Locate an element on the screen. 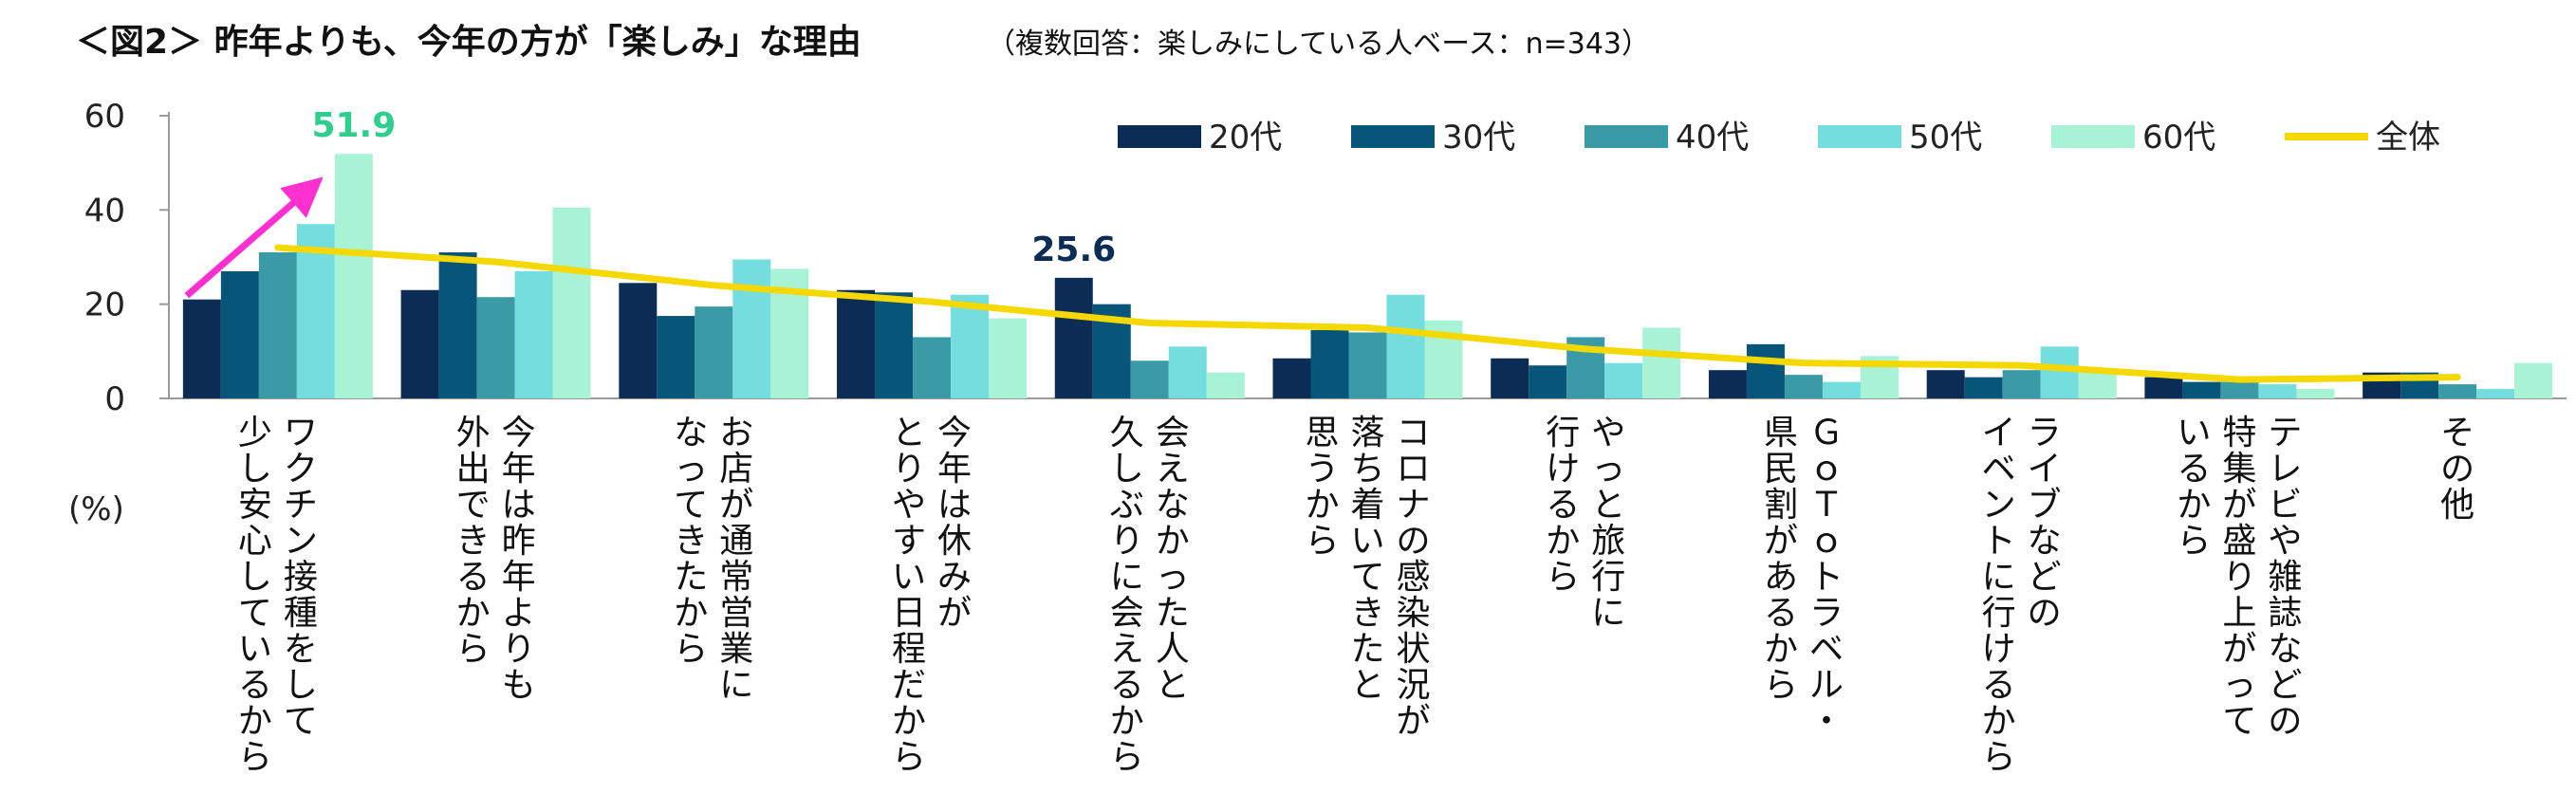 Image resolution: width=2576 pixels, height=812 pixels. category-label-char: し is located at coordinates (1127, 470).